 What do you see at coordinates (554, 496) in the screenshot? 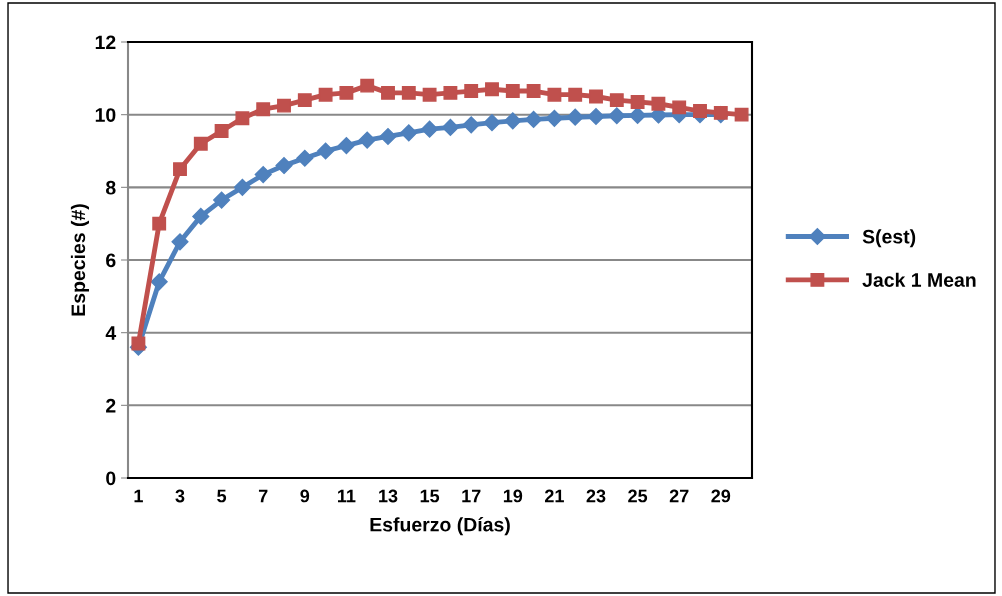
I see `x-tick-label: 21` at bounding box center [554, 496].